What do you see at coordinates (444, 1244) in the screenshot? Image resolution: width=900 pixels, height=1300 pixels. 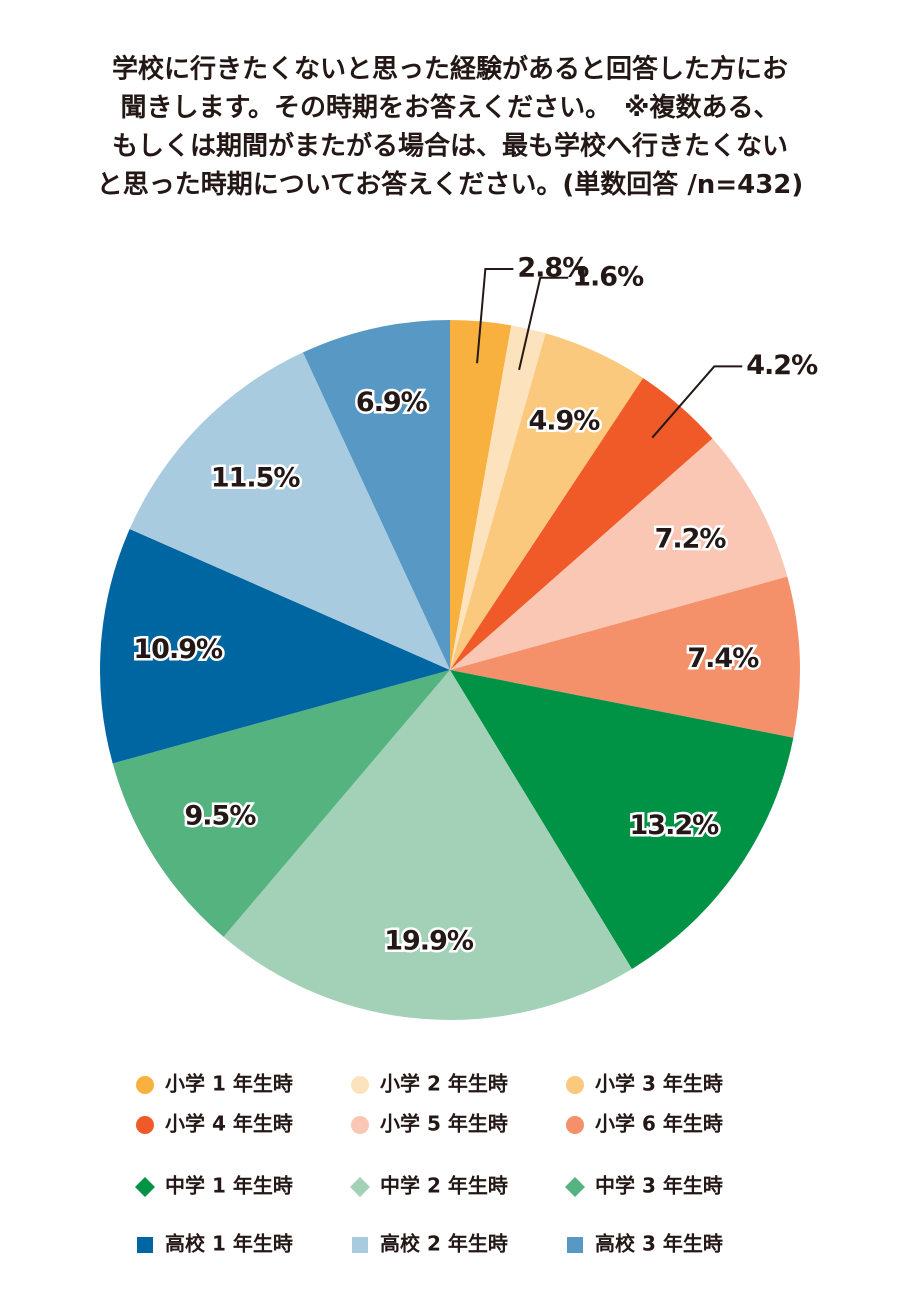 I see `legend-label: 高校 2 年生時` at bounding box center [444, 1244].